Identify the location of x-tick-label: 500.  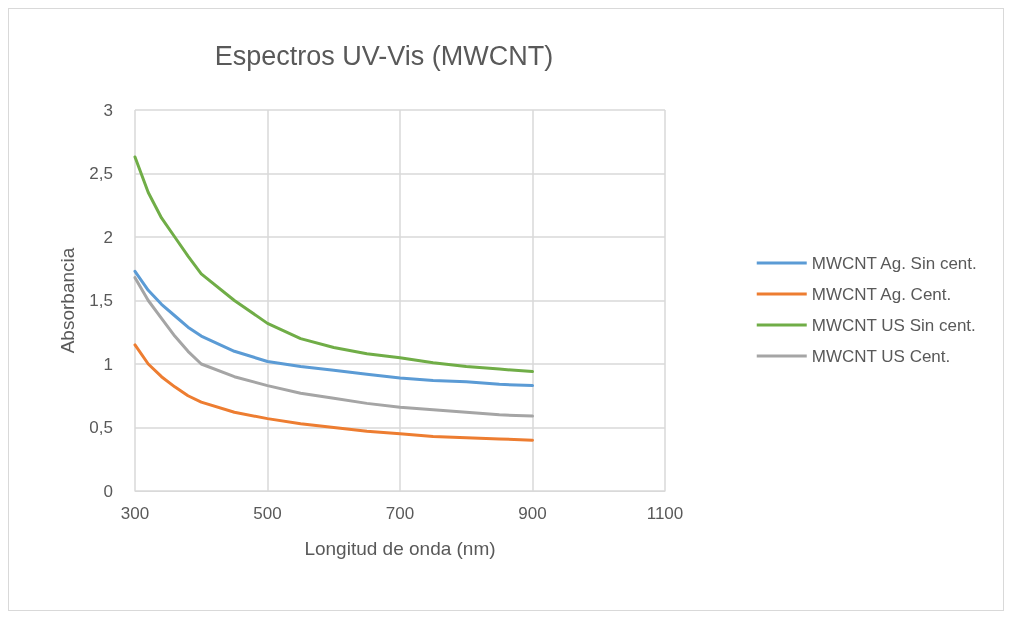
(267, 513).